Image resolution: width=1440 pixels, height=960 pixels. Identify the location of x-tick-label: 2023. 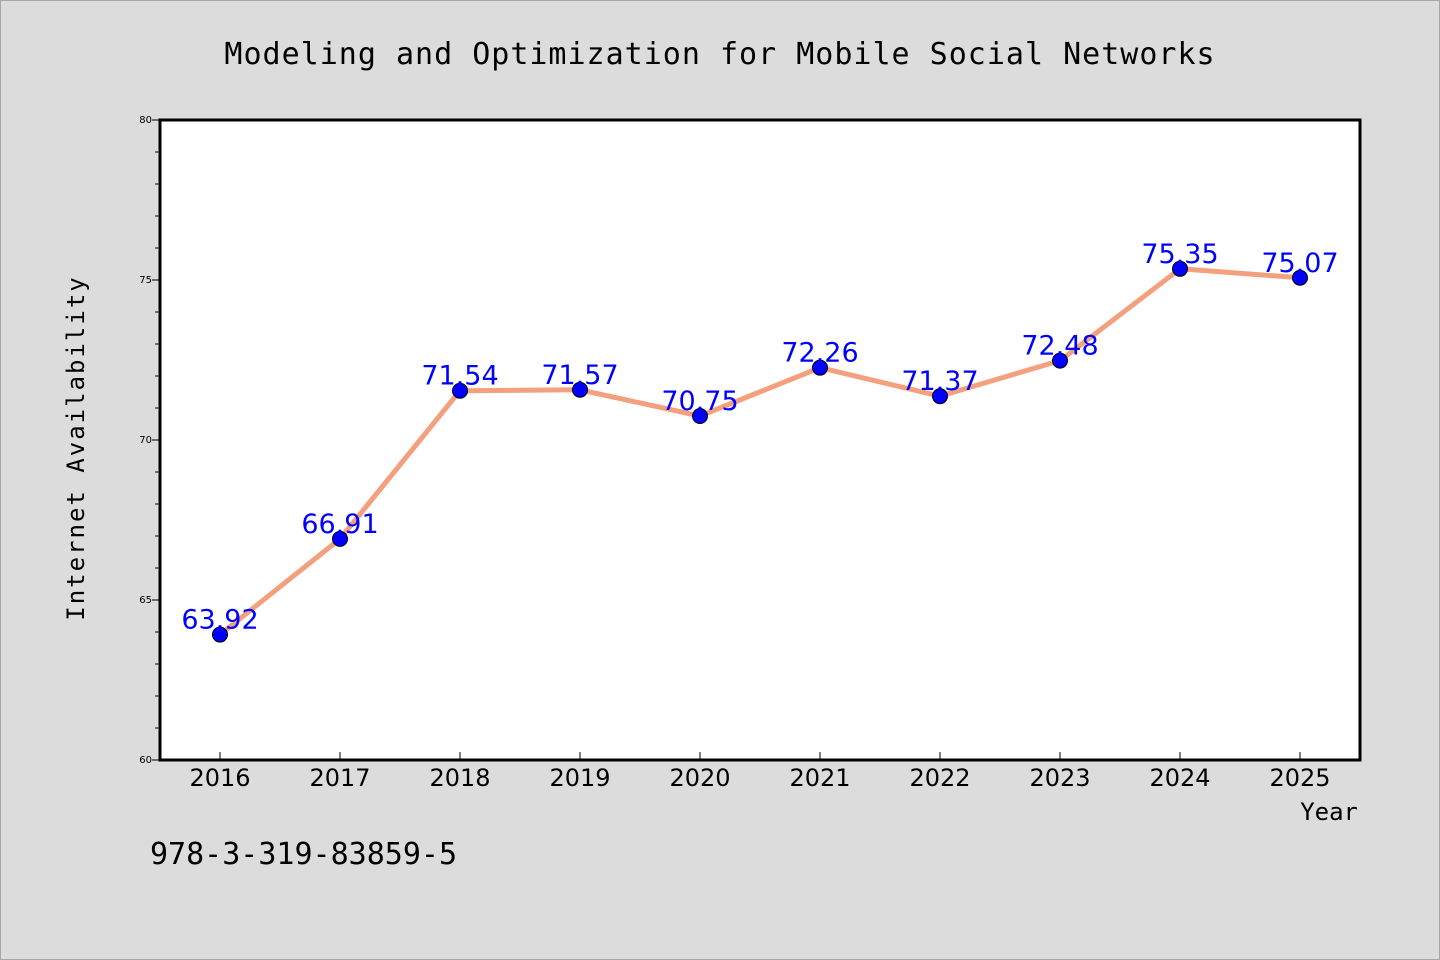
(1059, 778).